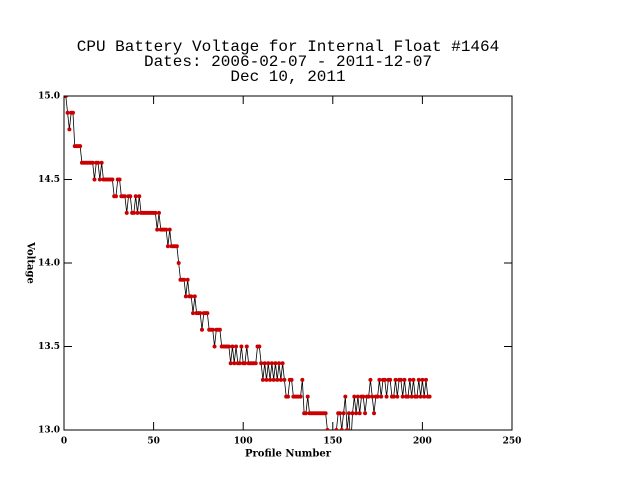 The width and height of the screenshot is (640, 480). Describe the element at coordinates (332, 442) in the screenshot. I see `x-tick-label: 150` at that location.